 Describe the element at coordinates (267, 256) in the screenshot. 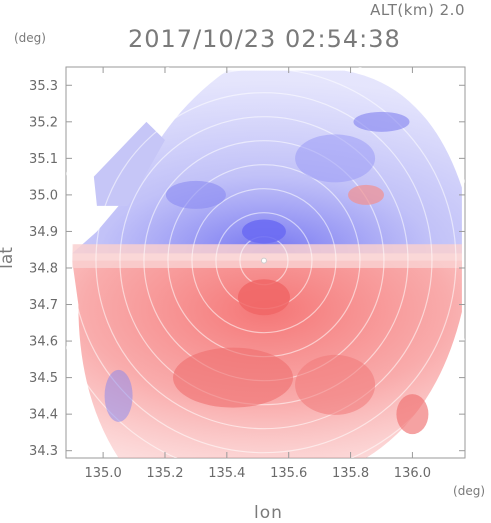

I see `zero-band` at that location.